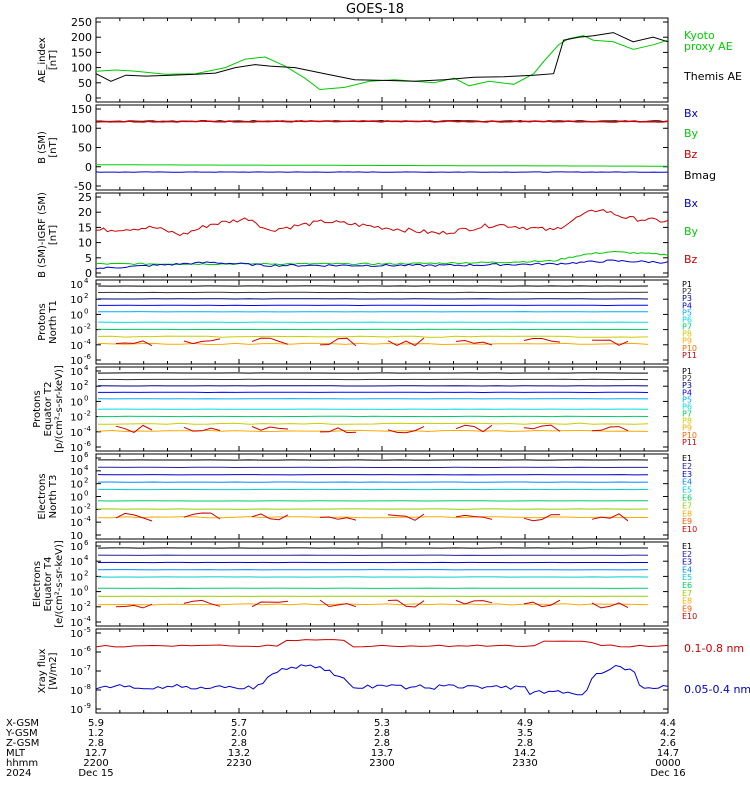 The width and height of the screenshot is (750, 800). What do you see at coordinates (88, 98) in the screenshot?
I see `y-tick-label: 0` at bounding box center [88, 98].